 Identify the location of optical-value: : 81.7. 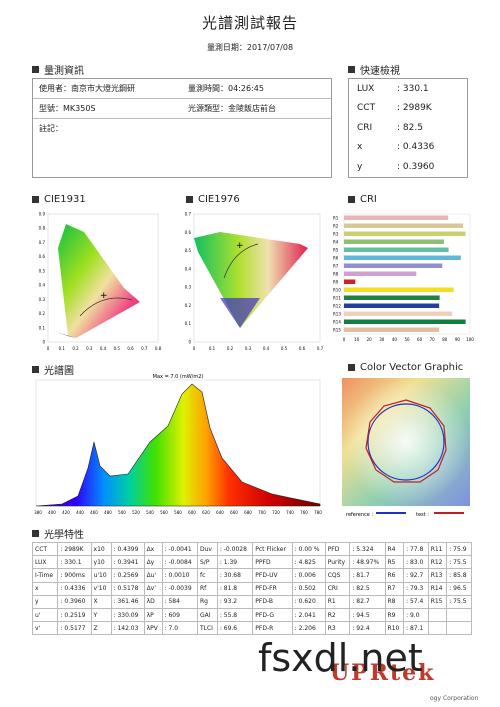
(367, 575).